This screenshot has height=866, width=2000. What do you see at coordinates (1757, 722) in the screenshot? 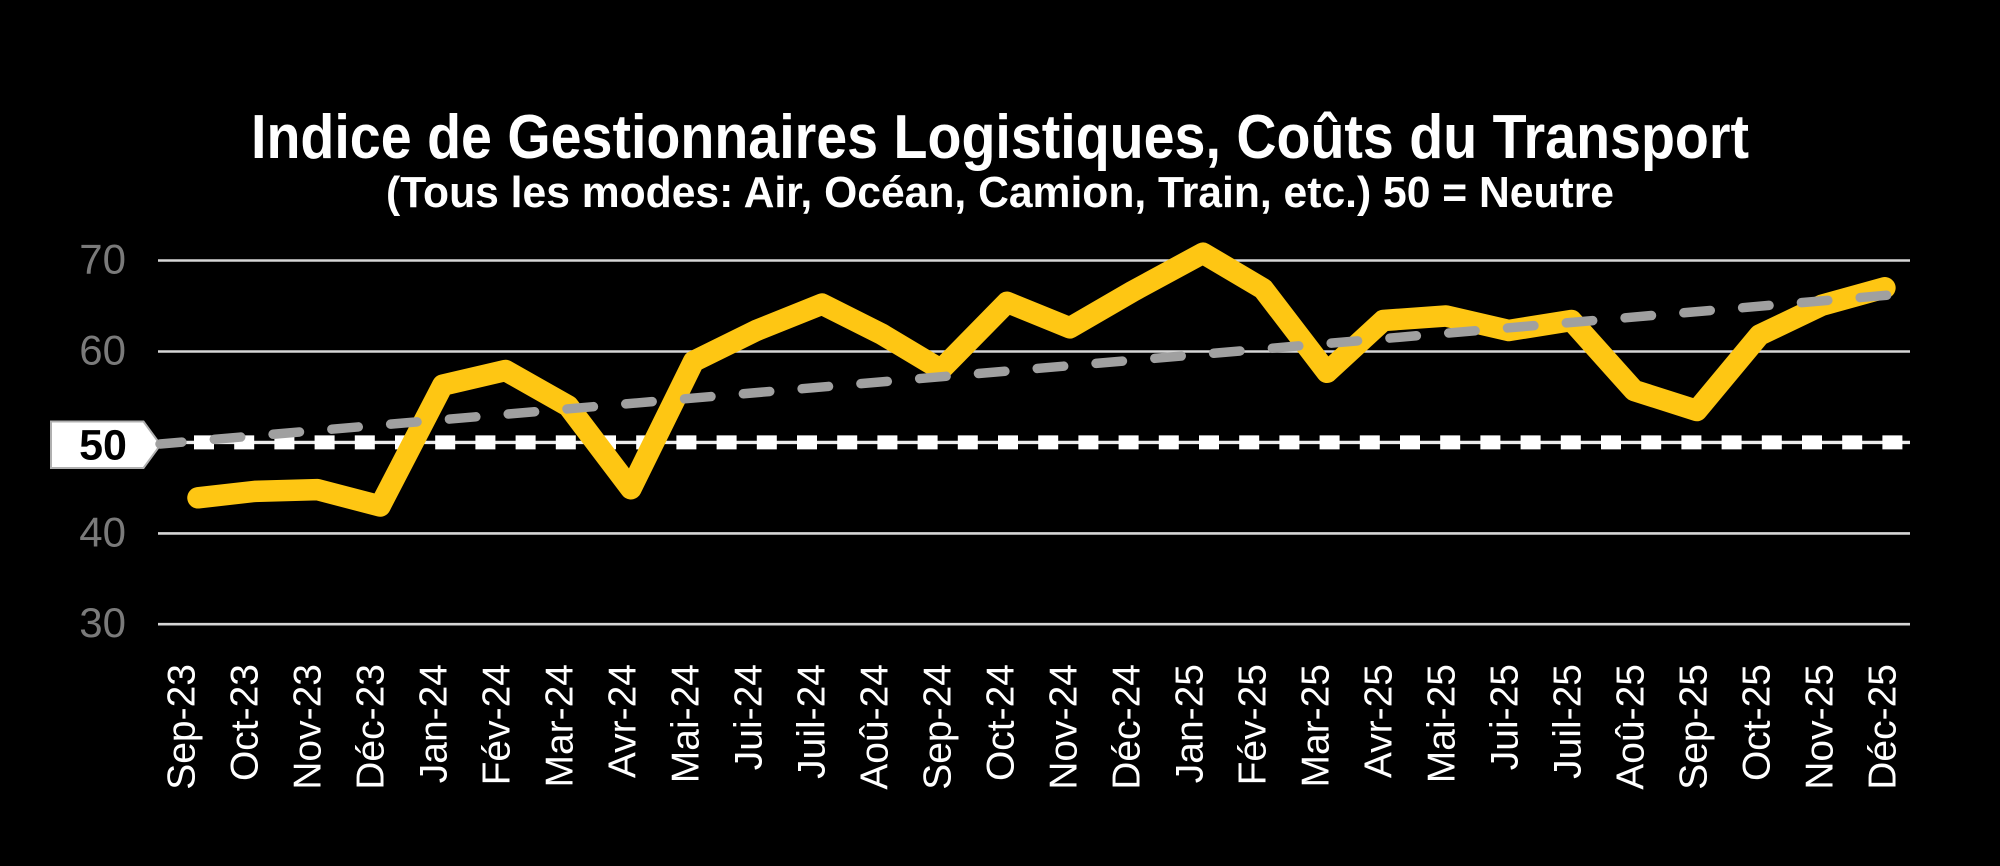
I see `svg-text: Oct-25` at bounding box center [1757, 722].